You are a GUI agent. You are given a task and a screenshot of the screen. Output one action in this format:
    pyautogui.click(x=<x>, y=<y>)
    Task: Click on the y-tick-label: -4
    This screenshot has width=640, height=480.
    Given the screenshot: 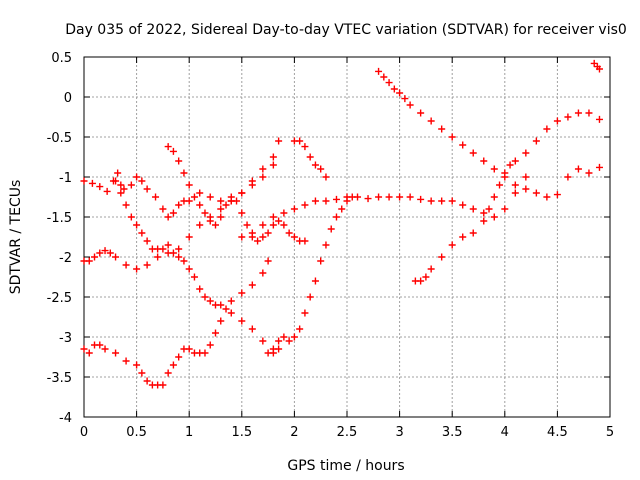 What is the action you would take?
    pyautogui.click(x=65, y=418)
    